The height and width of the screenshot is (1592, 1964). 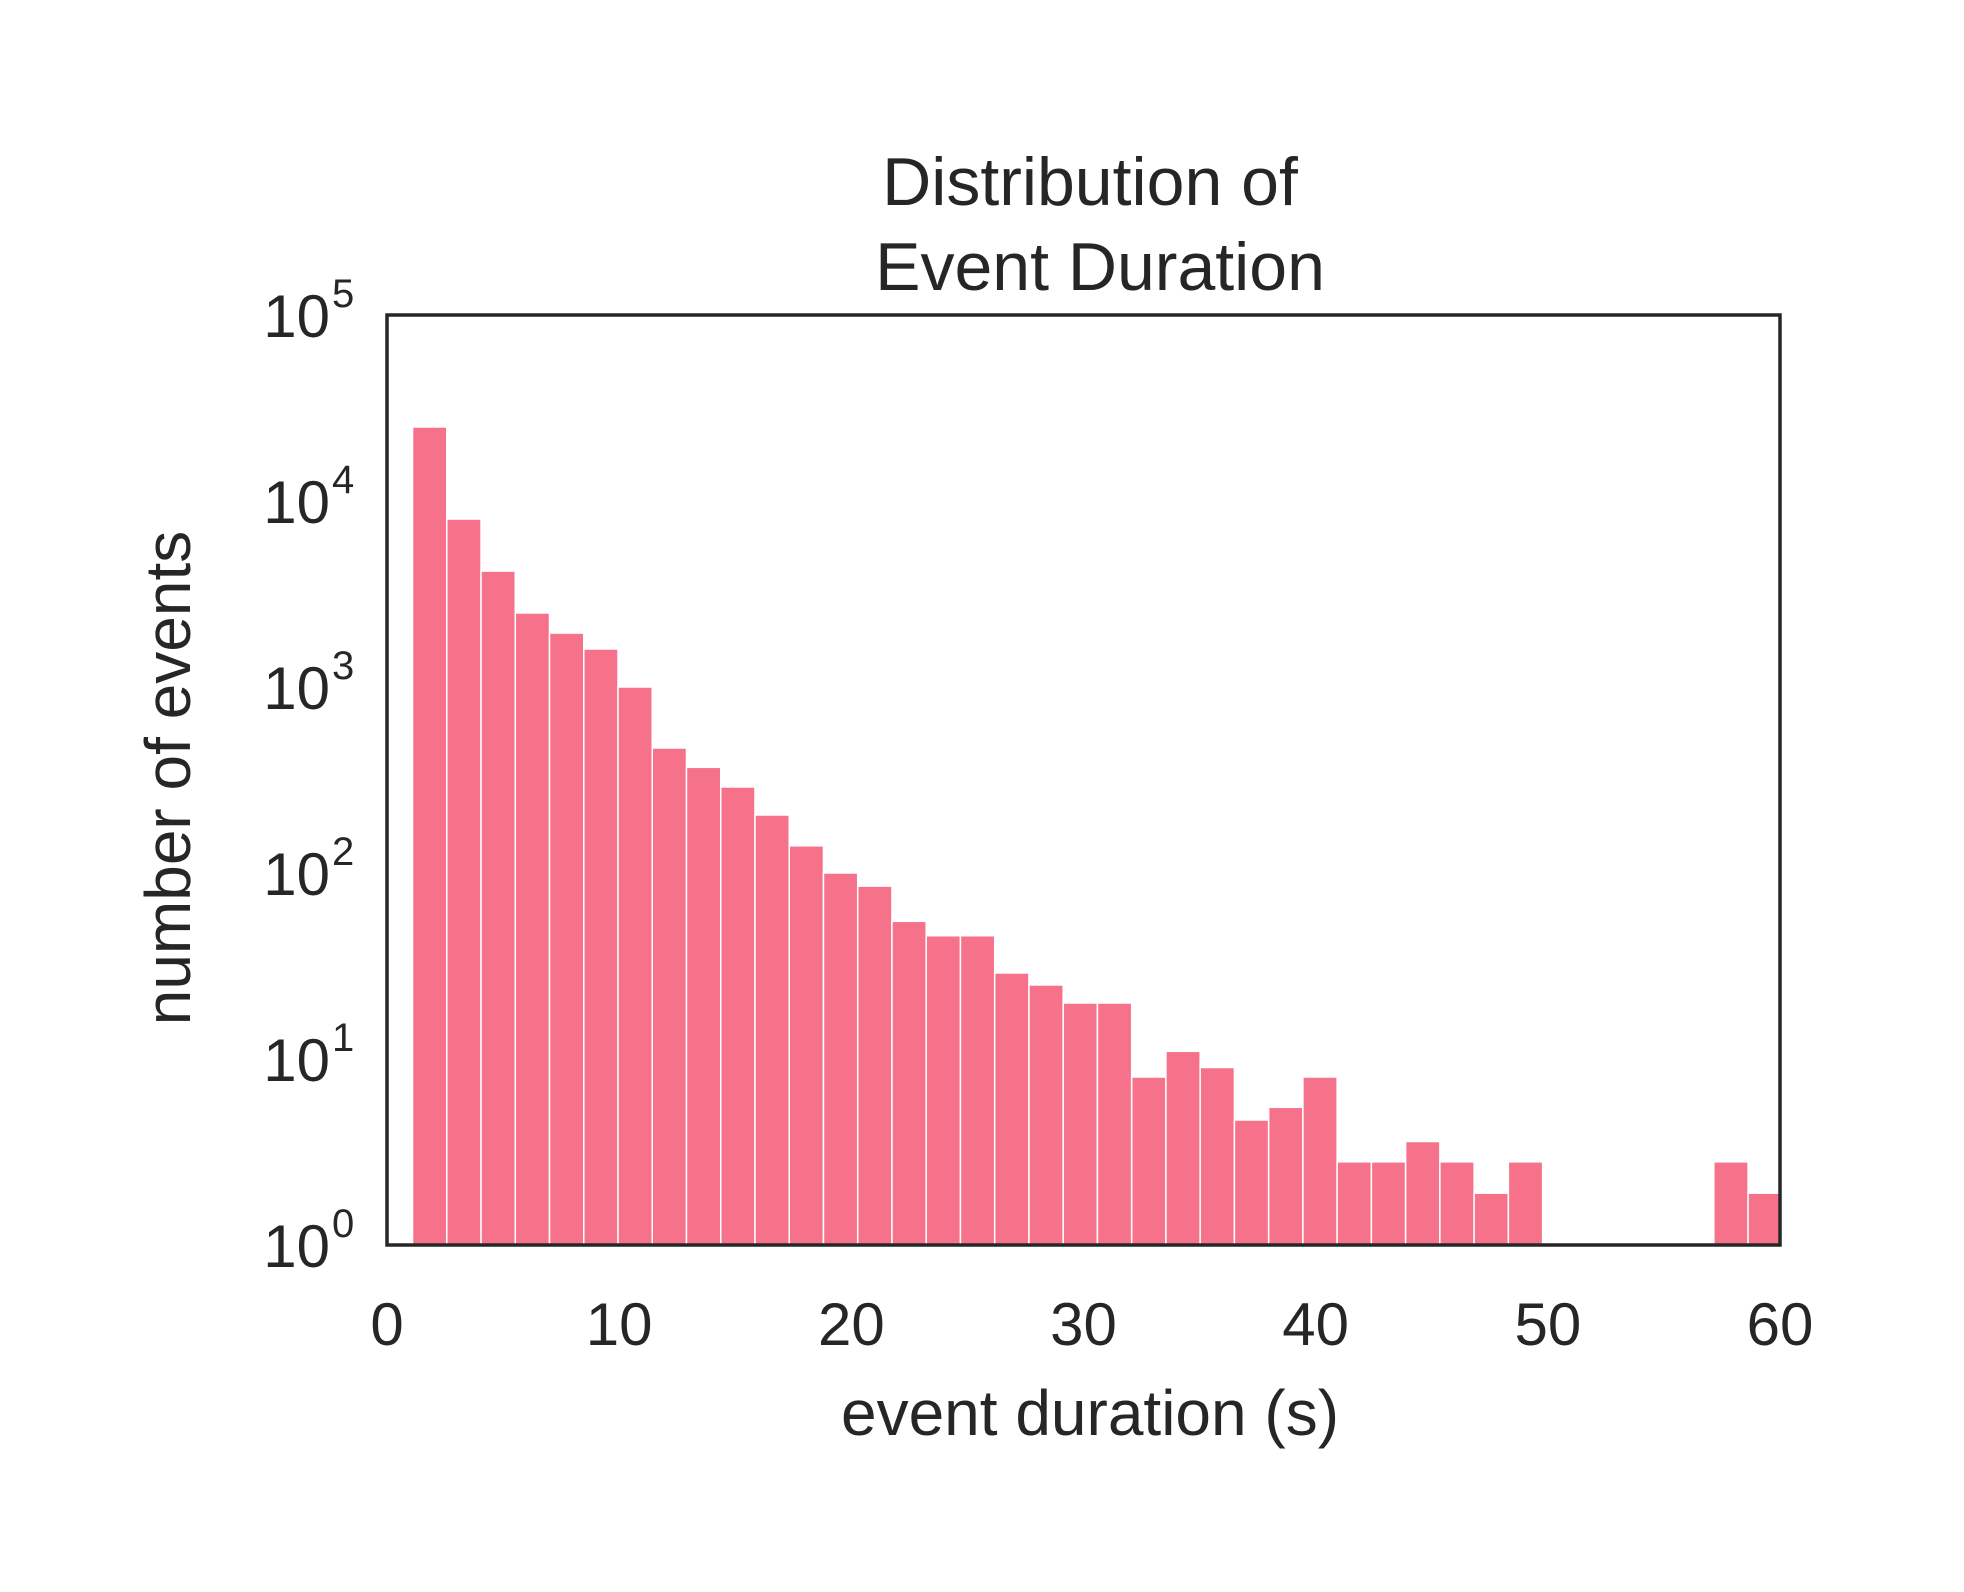 I want to click on x-tick-label: 20, so click(x=851, y=1324).